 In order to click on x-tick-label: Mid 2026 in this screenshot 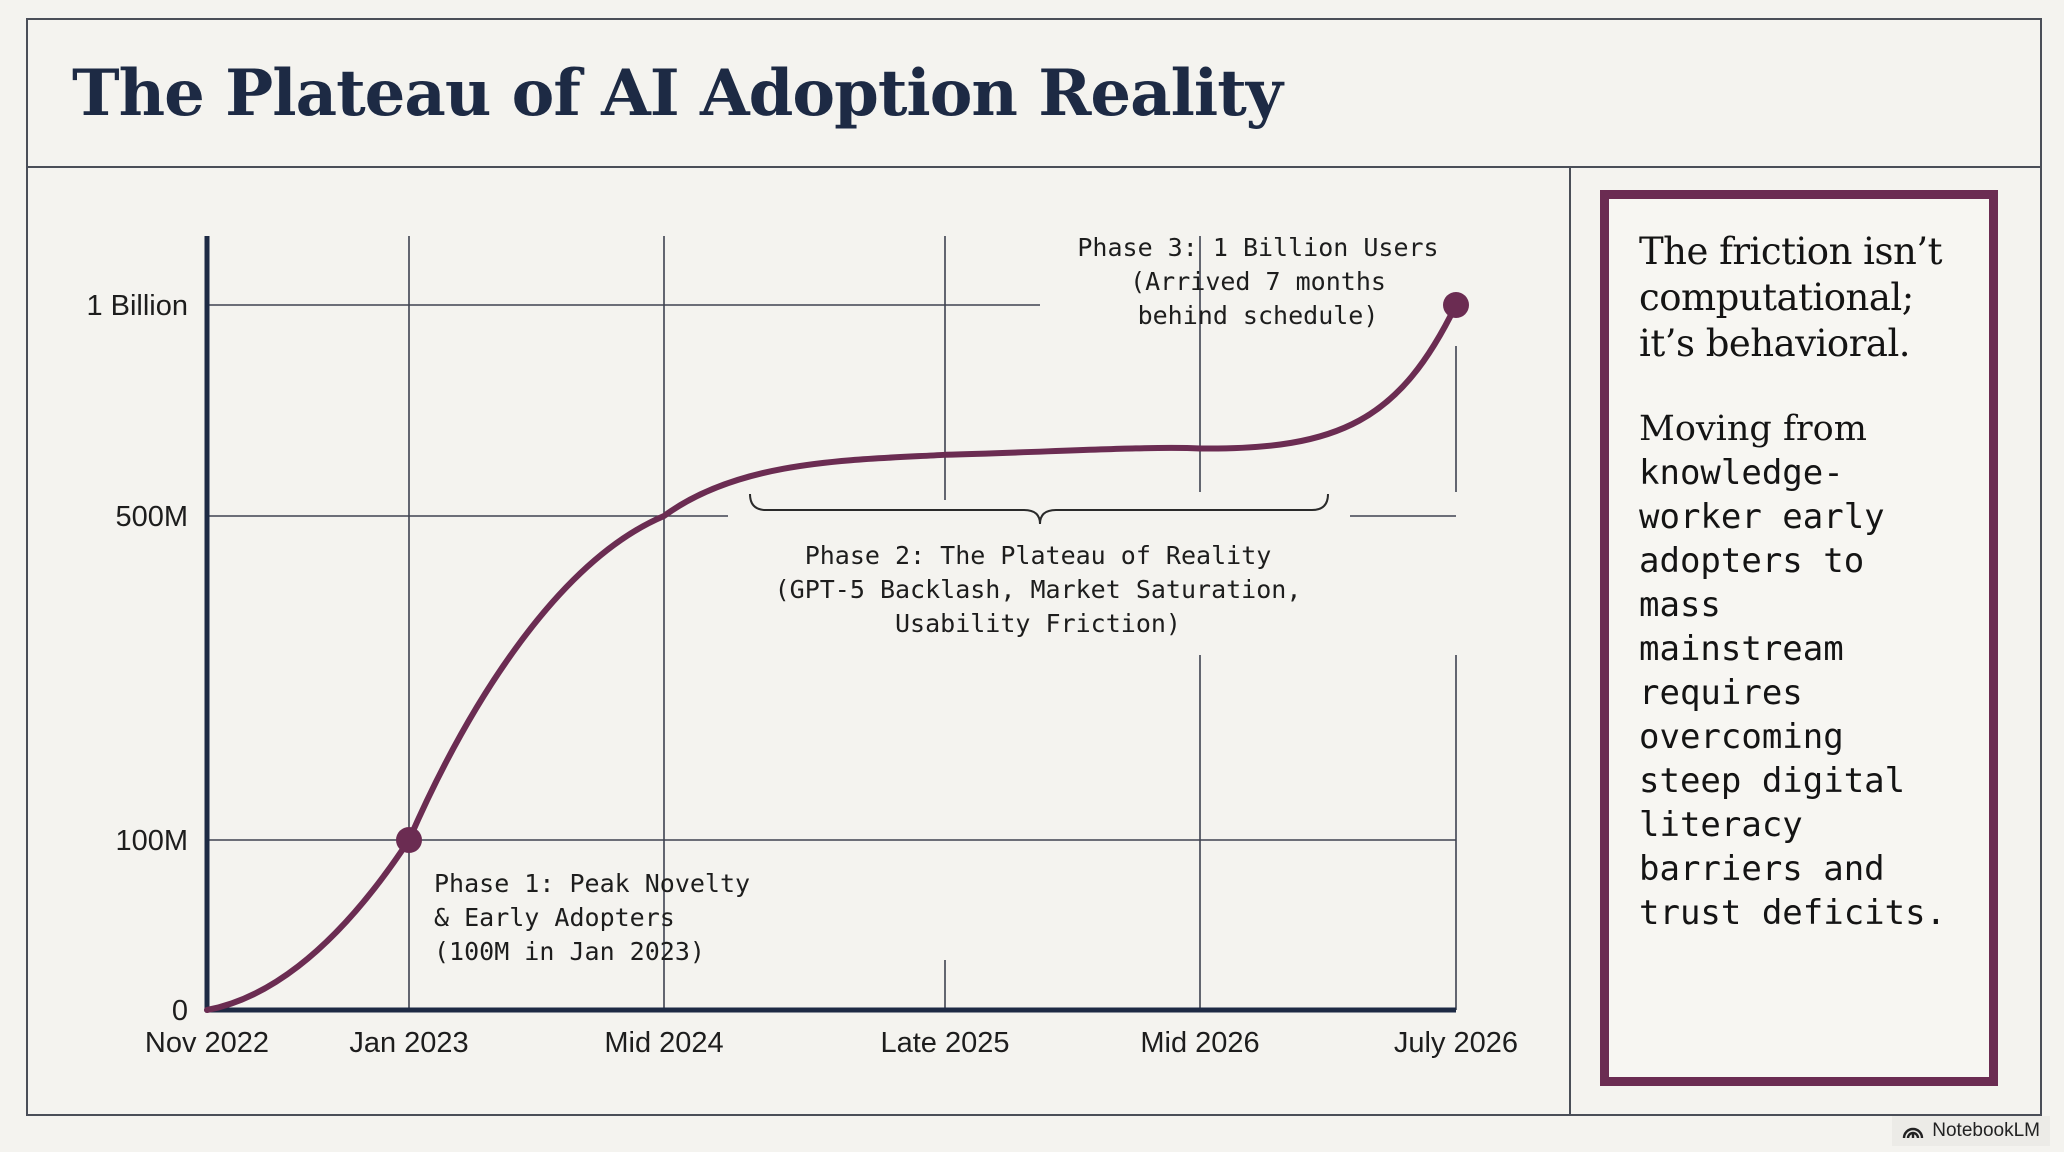, I will do `click(1199, 1043)`.